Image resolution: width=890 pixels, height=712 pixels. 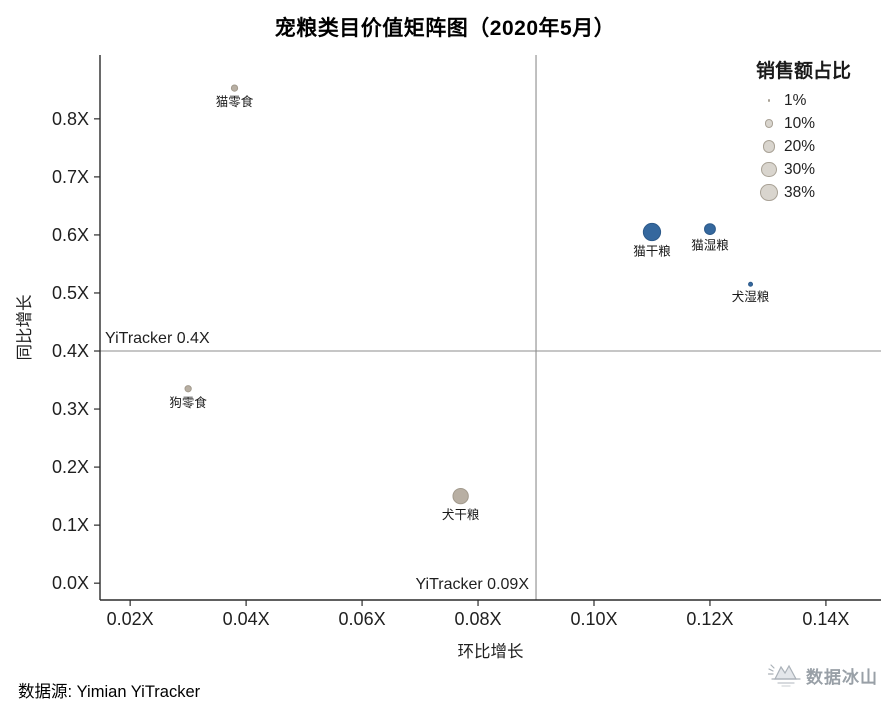 I want to click on chart-title: 宠粮类目价值矩阵图（2020年5月）, so click(x=445, y=28).